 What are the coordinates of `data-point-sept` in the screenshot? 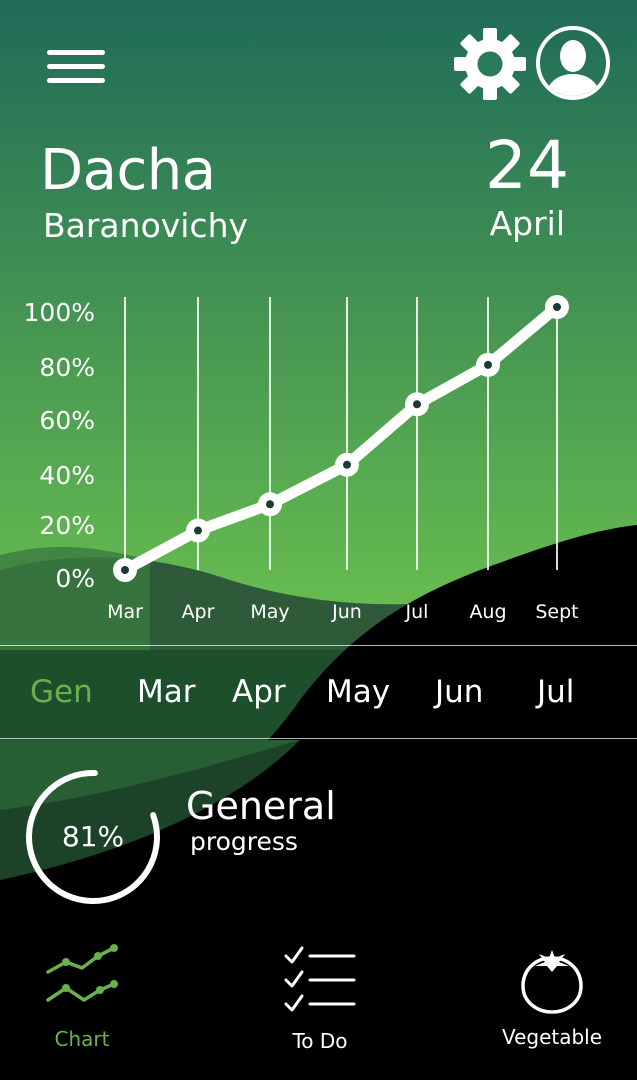 It's located at (557, 307).